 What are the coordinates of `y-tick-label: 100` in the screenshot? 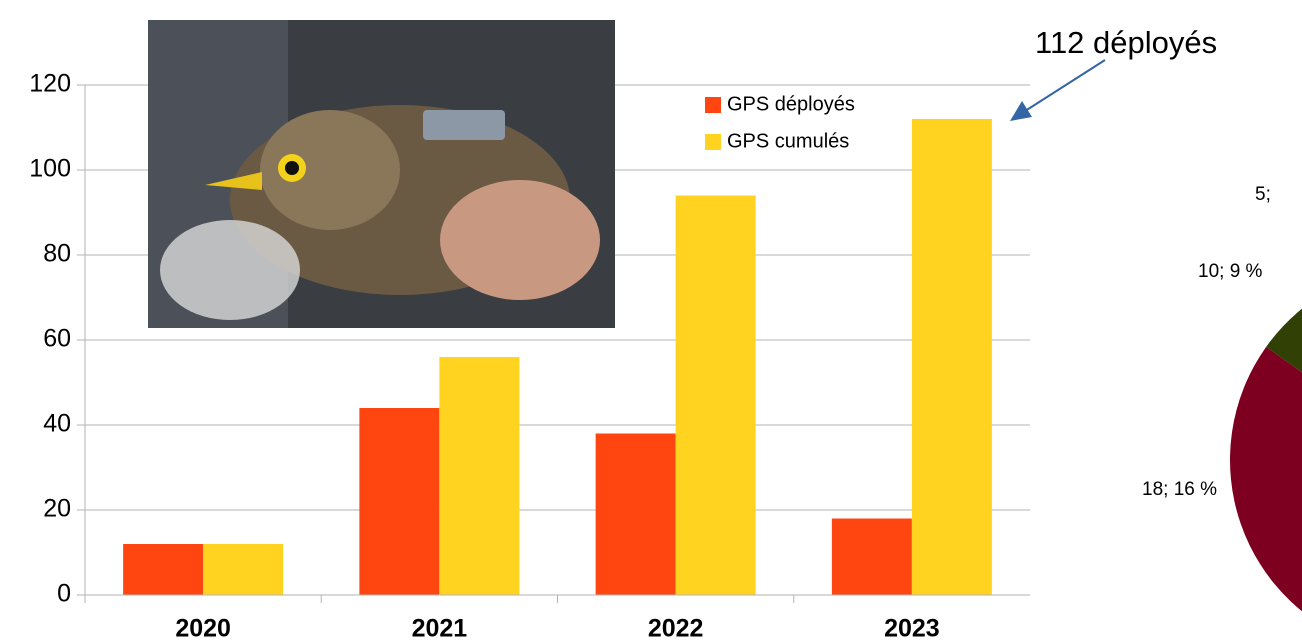 It's located at (50, 169).